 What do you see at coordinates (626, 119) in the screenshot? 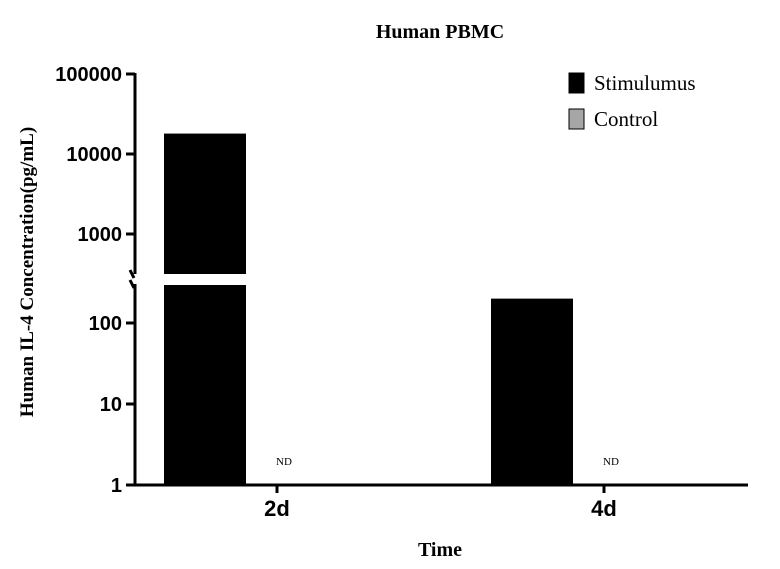
I see `legend-label: Control` at bounding box center [626, 119].